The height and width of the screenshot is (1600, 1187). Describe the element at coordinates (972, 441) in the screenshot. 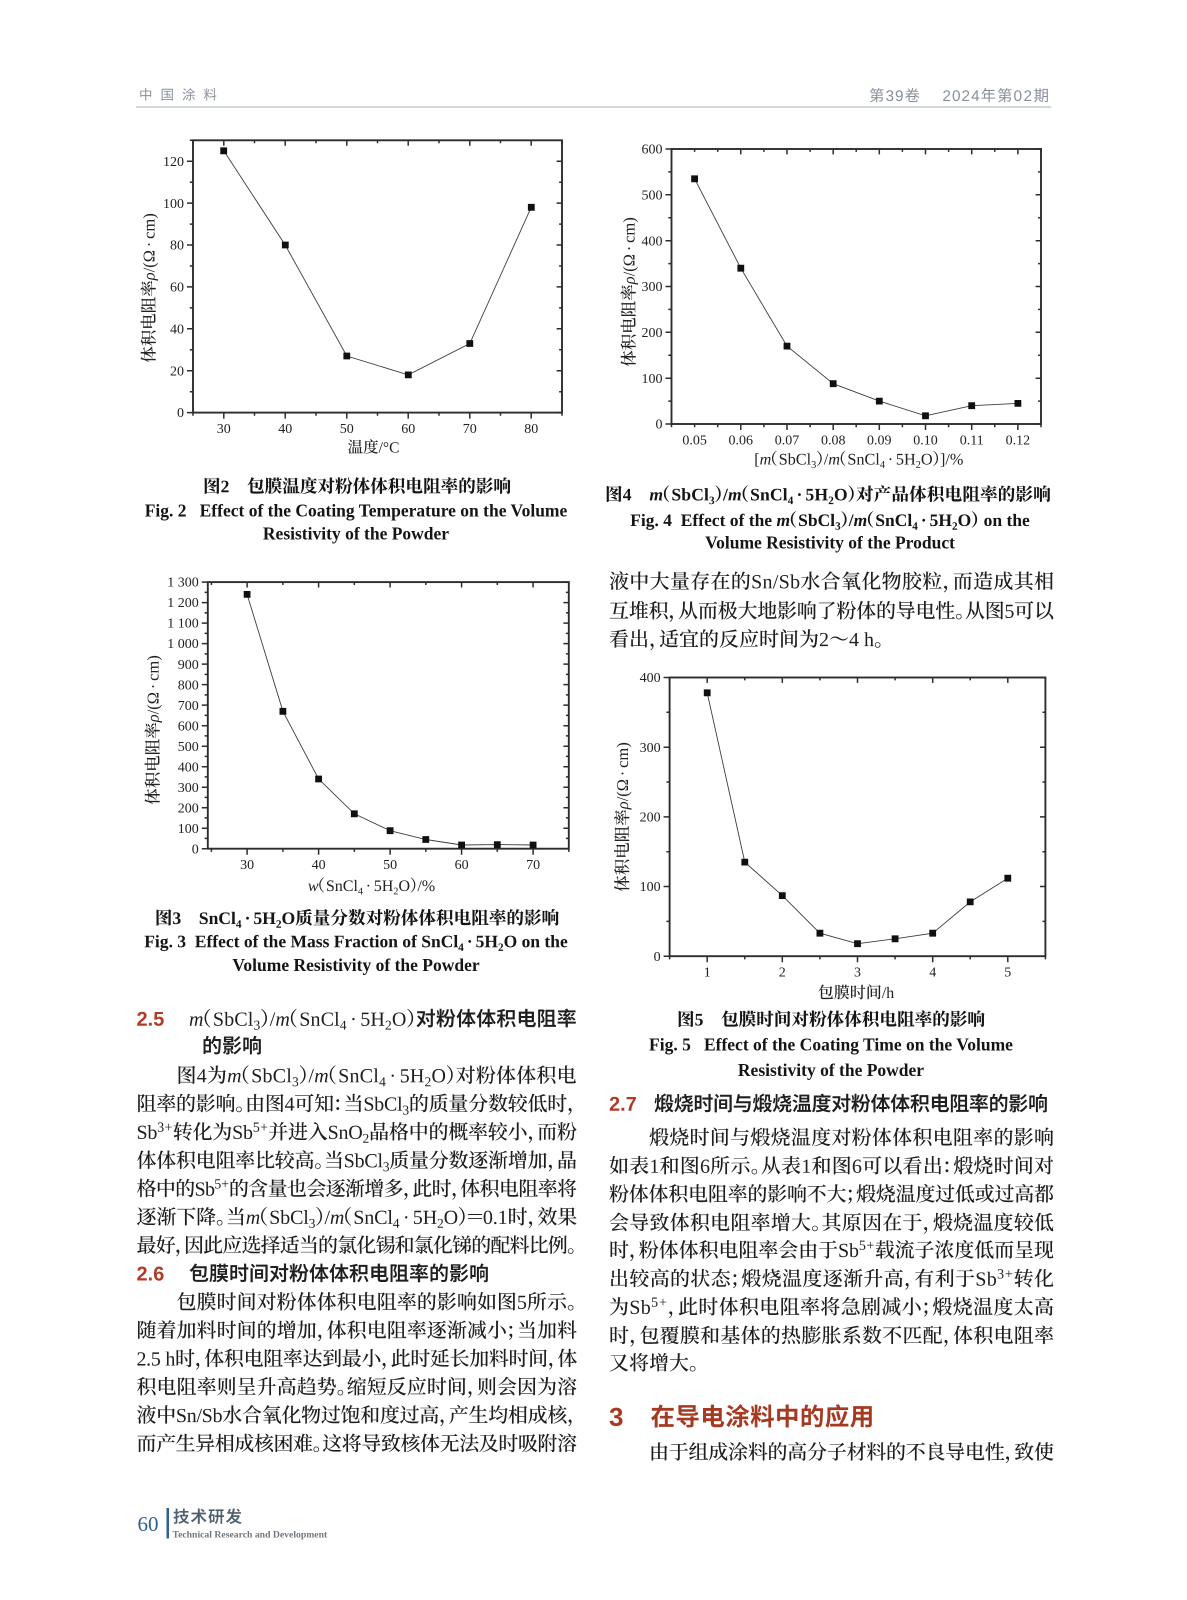

I see `svg-text: 0.11` at that location.